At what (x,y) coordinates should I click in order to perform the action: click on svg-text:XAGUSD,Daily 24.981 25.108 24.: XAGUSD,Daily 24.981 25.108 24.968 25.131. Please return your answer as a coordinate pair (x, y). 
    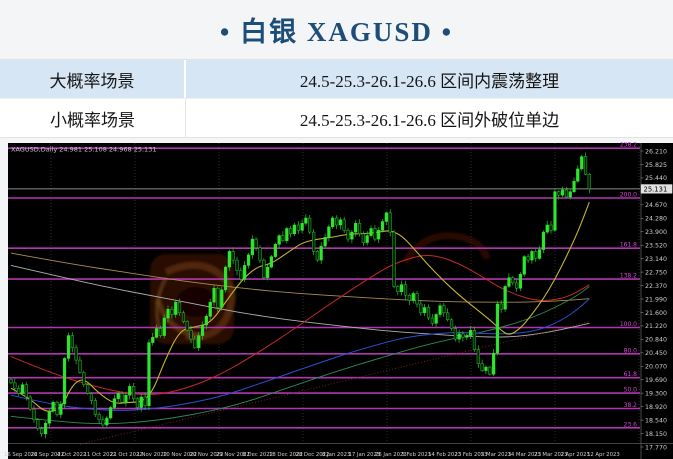
    Looking at the image, I should click on (83, 150).